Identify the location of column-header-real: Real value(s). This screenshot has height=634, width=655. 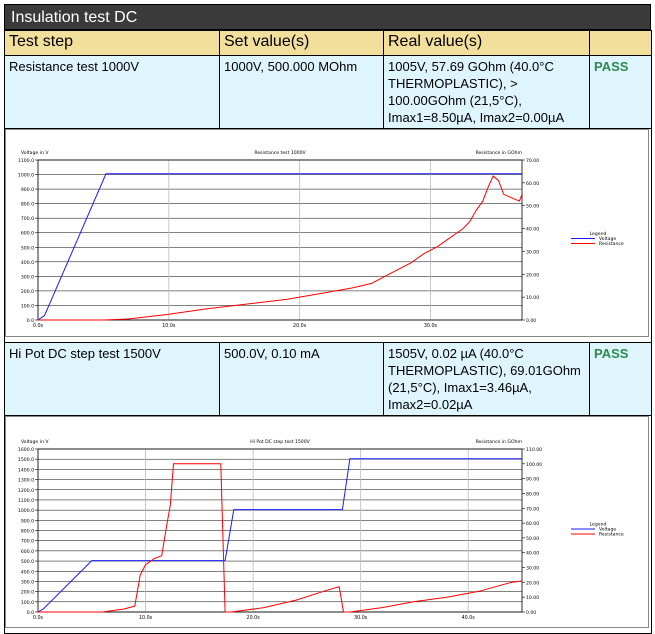
(486, 43).